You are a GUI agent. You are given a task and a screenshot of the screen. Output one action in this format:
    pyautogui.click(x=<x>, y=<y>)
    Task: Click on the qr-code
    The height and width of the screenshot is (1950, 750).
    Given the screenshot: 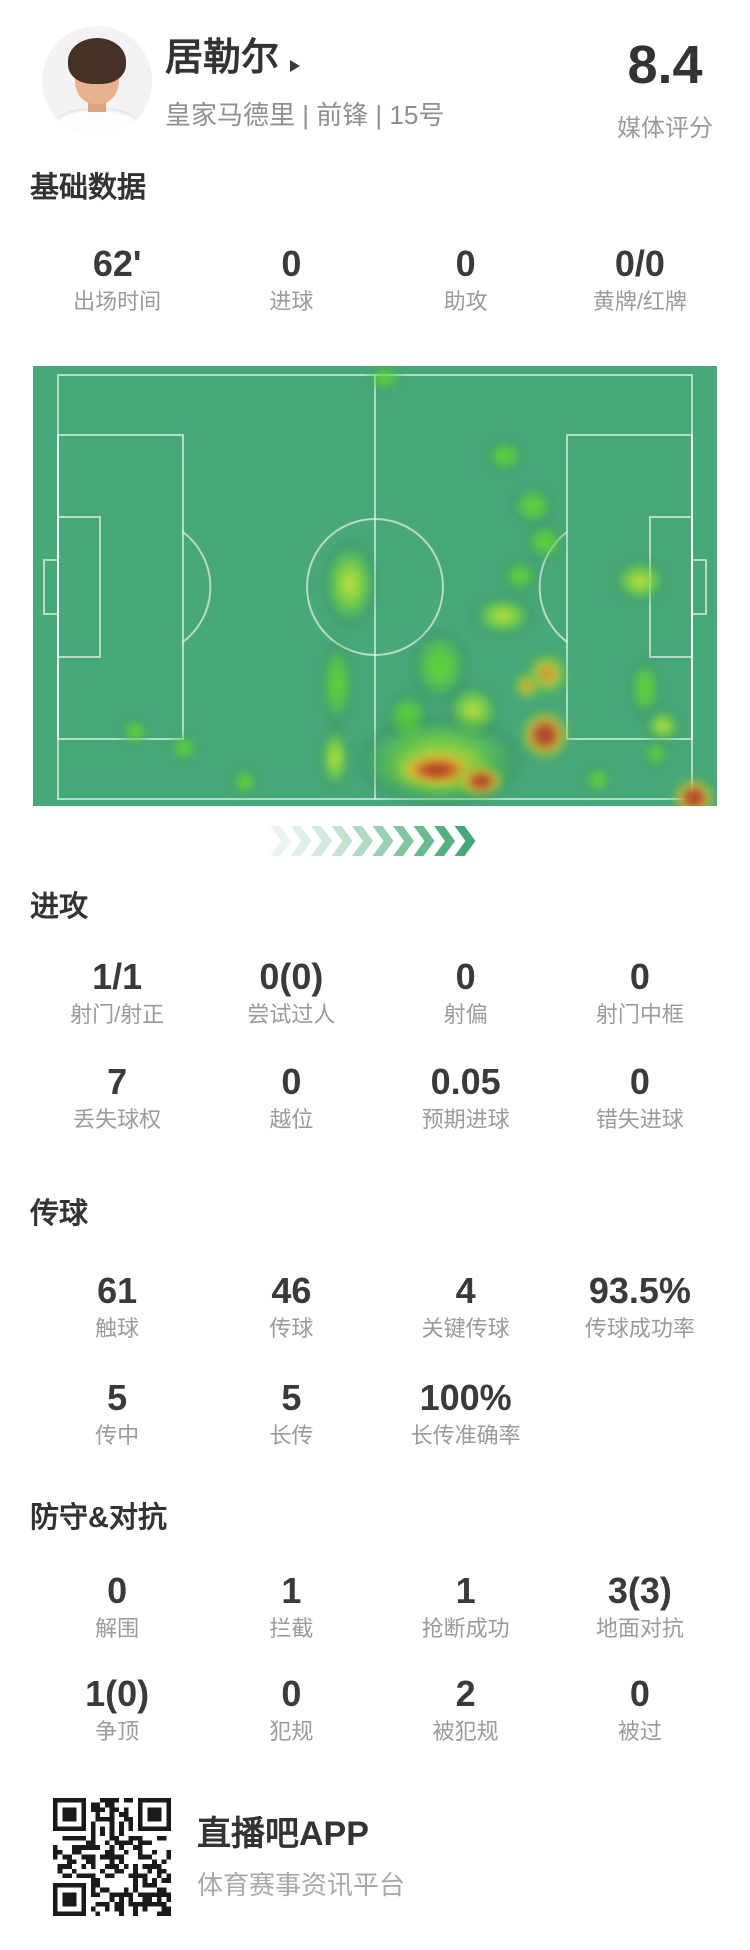 What is the action you would take?
    pyautogui.click(x=112, y=1857)
    